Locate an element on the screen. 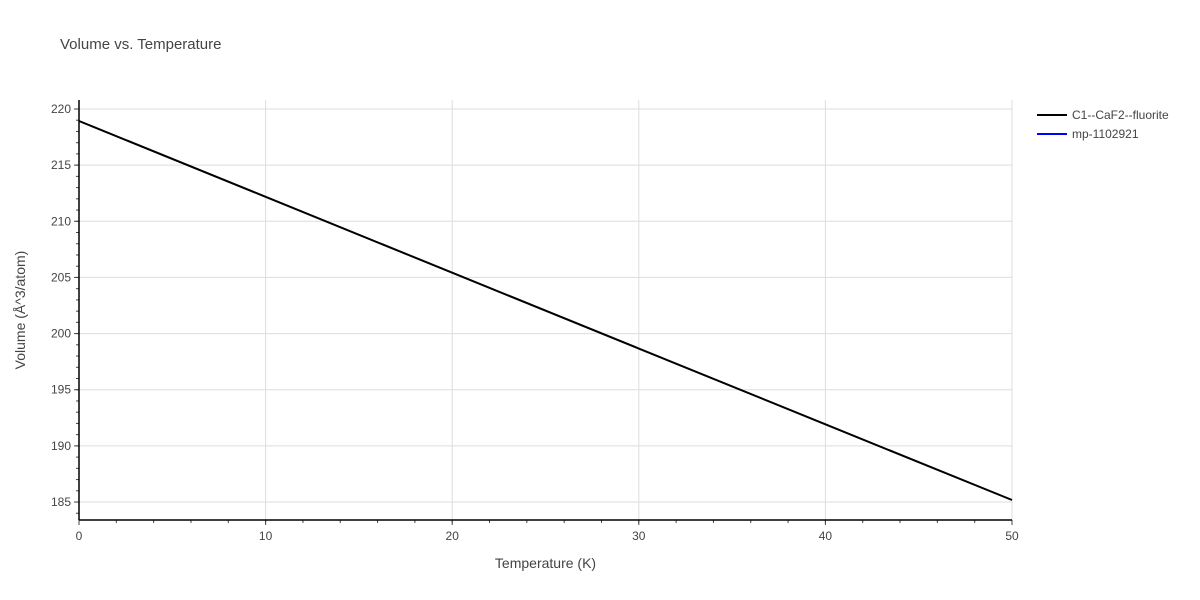 The width and height of the screenshot is (1200, 600). x-tick-label: 30 is located at coordinates (639, 536).